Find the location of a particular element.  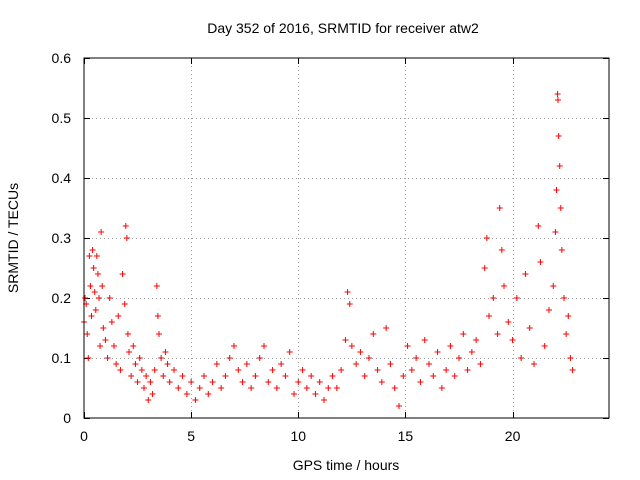

x-tick-label: 20 is located at coordinates (513, 436).